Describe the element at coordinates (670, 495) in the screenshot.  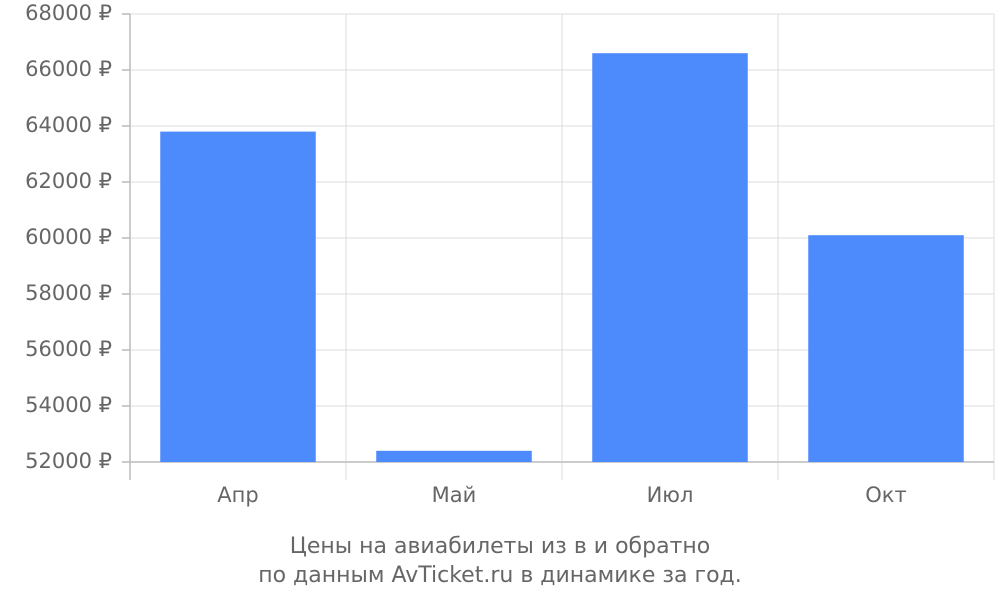
I see `x-tick-label: Июл` at that location.